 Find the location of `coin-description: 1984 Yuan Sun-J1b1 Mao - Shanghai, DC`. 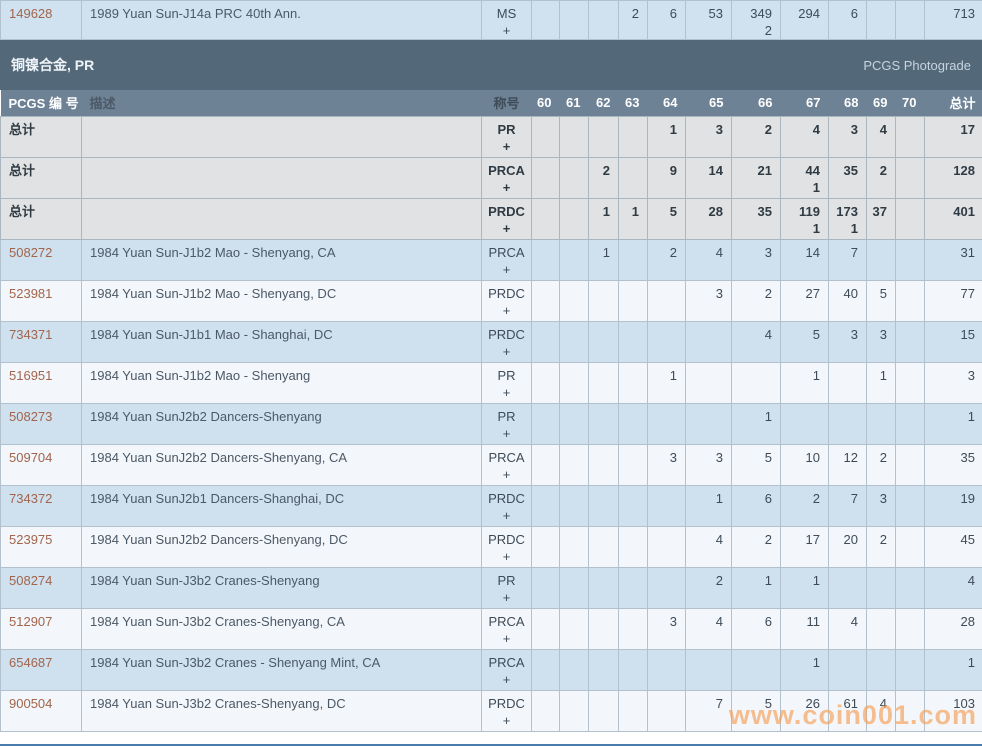

coin-description: 1984 Yuan Sun-J1b1 Mao - Shanghai, DC is located at coordinates (281, 341).